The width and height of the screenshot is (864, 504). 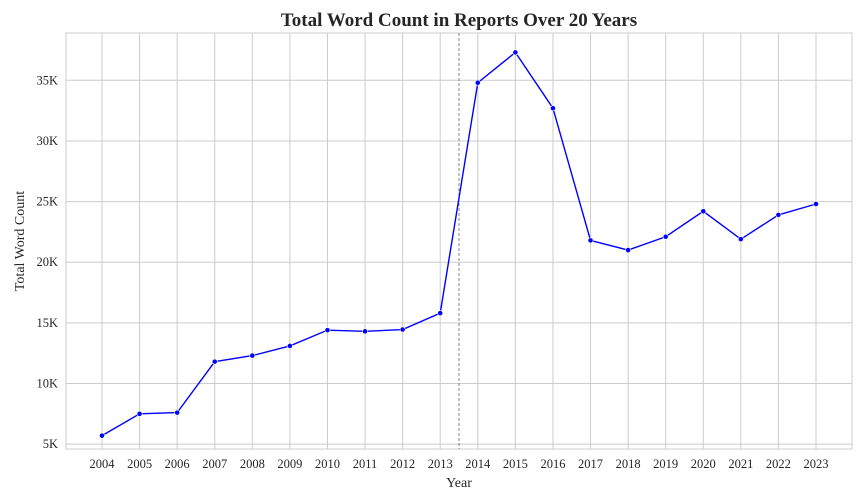 What do you see at coordinates (628, 464) in the screenshot?
I see `x-tick-label: 2018` at bounding box center [628, 464].